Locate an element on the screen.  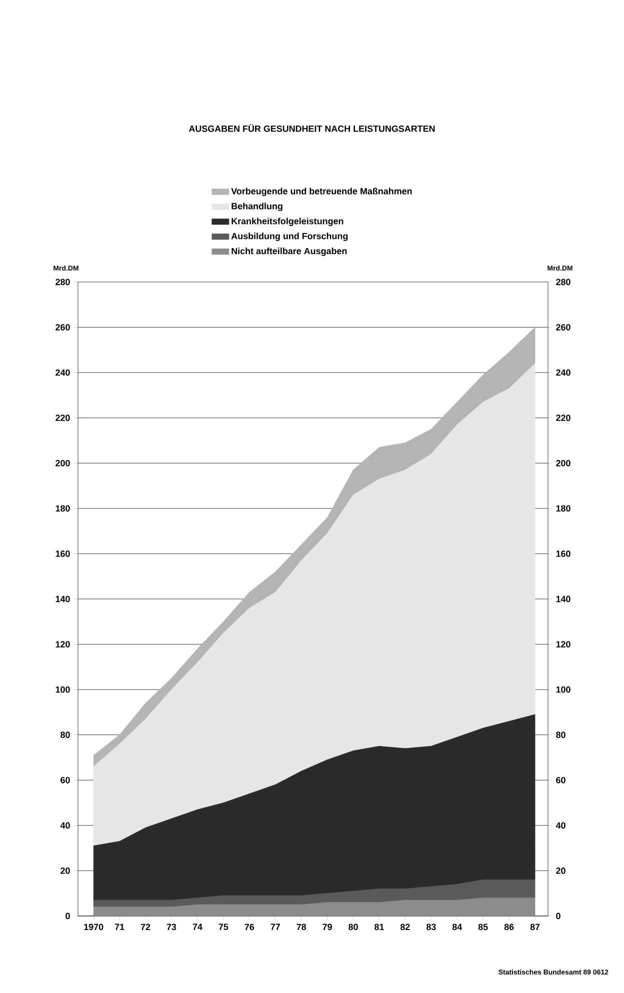
x-tick-label: 84 is located at coordinates (457, 927).